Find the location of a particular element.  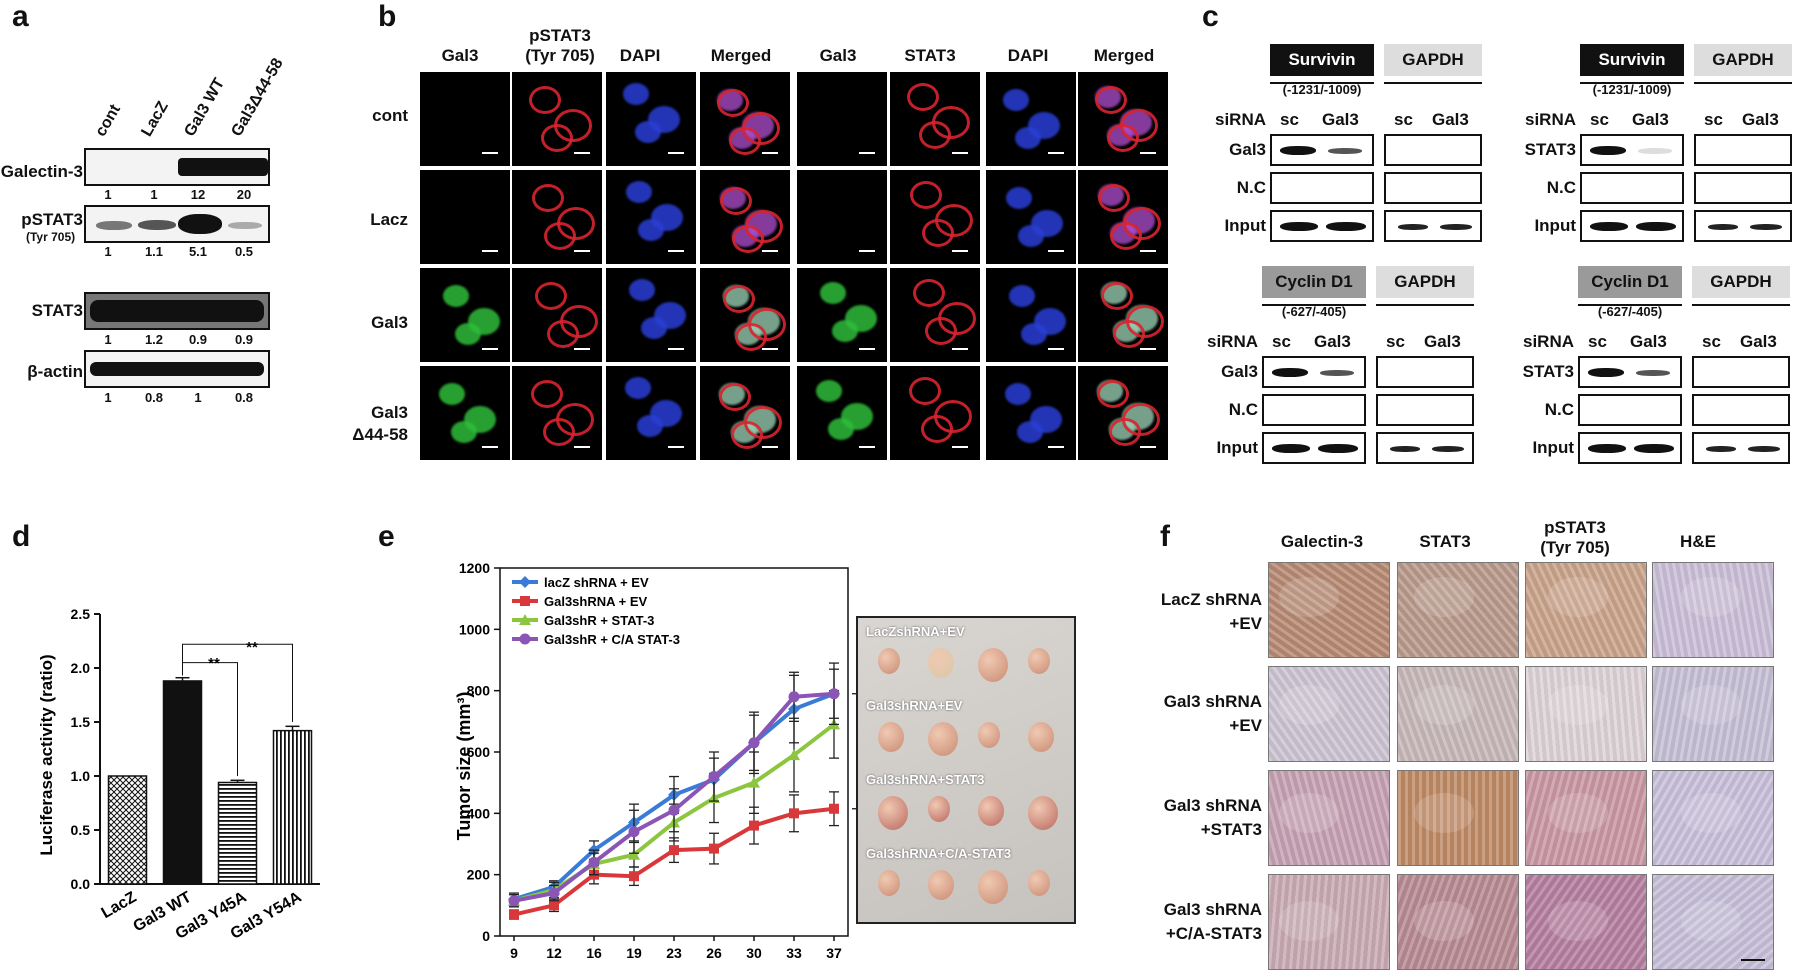

col-header: pSTAT3 (Tyr 705) is located at coordinates (1575, 537).